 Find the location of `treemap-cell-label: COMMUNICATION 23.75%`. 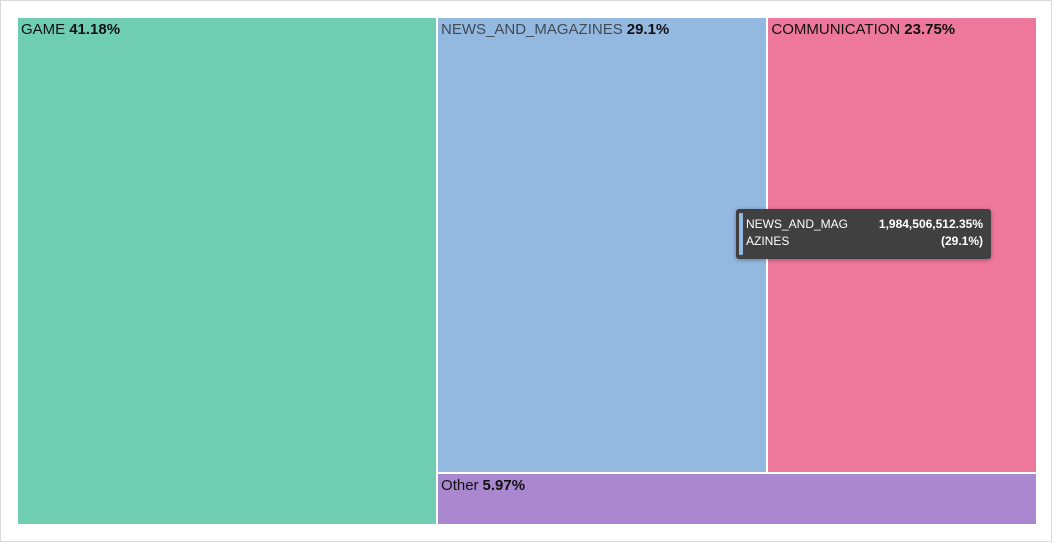

treemap-cell-label: COMMUNICATION 23.75% is located at coordinates (863, 29).